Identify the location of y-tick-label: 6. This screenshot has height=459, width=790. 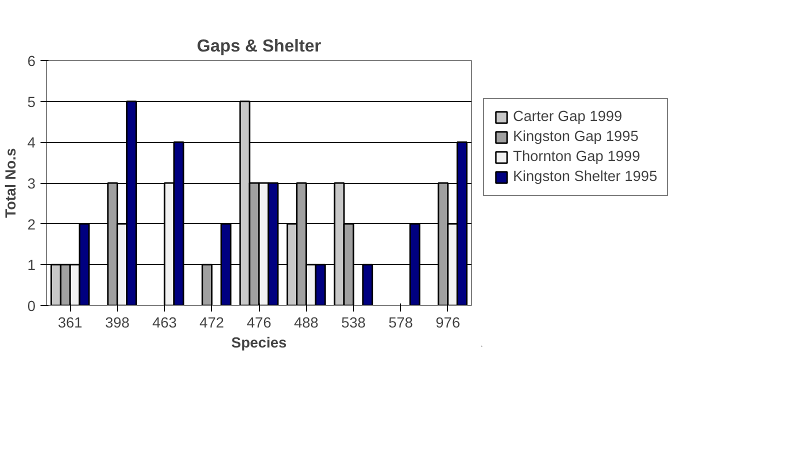
(31, 62).